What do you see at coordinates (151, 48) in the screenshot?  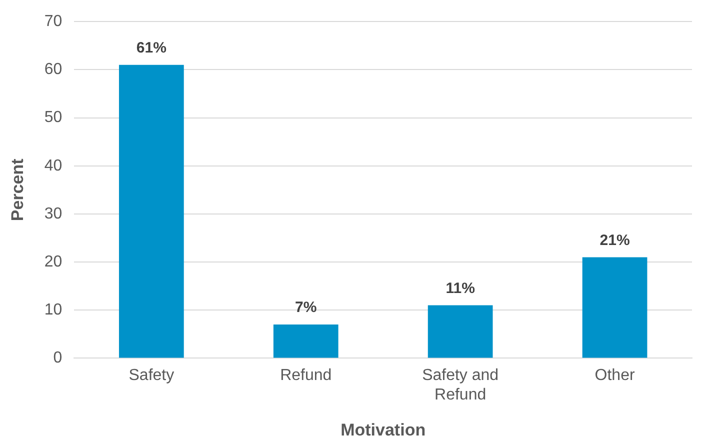 I see `data-label: 61%` at bounding box center [151, 48].